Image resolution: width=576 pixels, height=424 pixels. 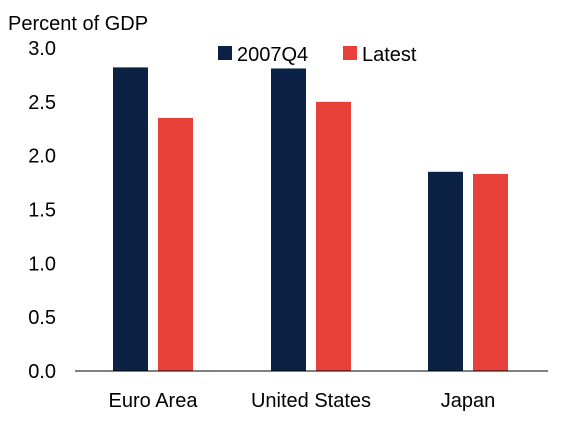 I want to click on x-axis: Euro Area United States Japan, so click(x=311, y=391).